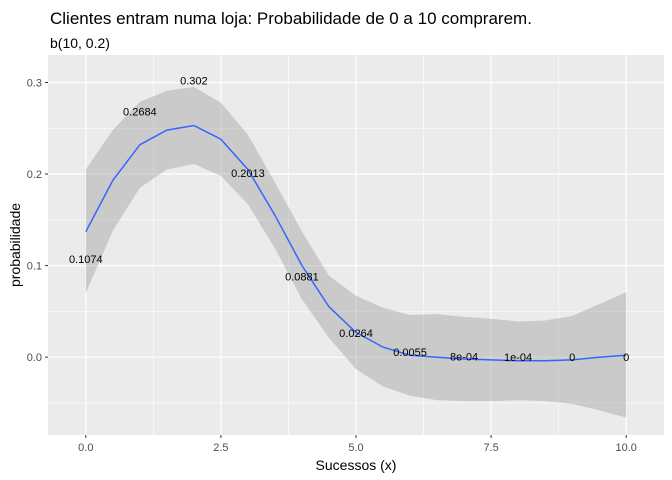 The image size is (672, 480). What do you see at coordinates (34, 175) in the screenshot?
I see `y-tick-label: 0.2` at bounding box center [34, 175].